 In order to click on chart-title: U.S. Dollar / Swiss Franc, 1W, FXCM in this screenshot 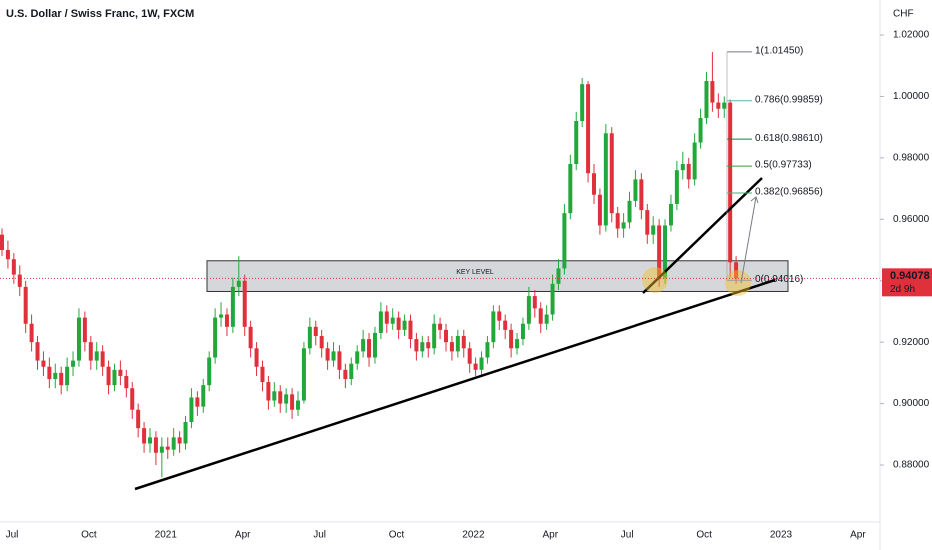, I will do `click(100, 14)`.